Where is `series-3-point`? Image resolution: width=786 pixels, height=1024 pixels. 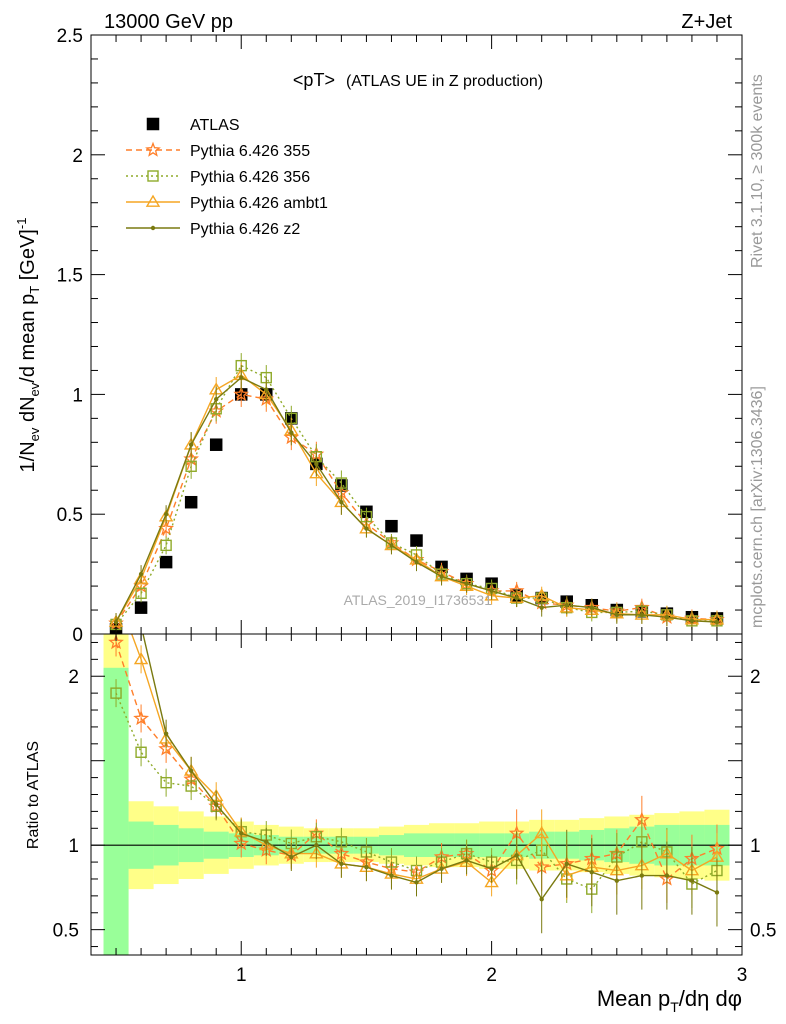 series-3-point is located at coordinates (316, 472).